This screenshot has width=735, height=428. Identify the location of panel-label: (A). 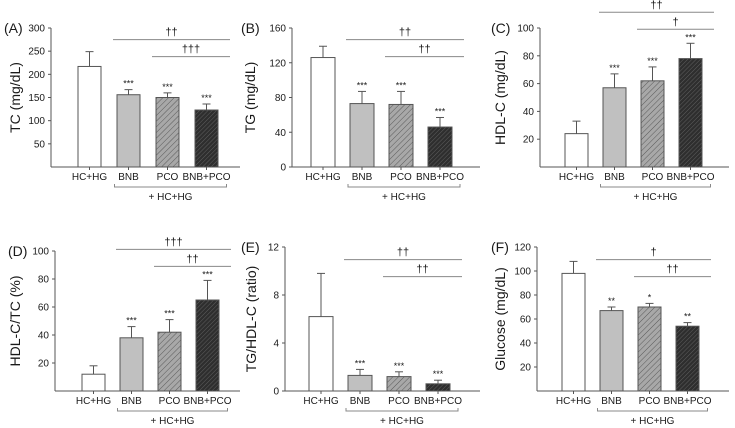
(13, 28).